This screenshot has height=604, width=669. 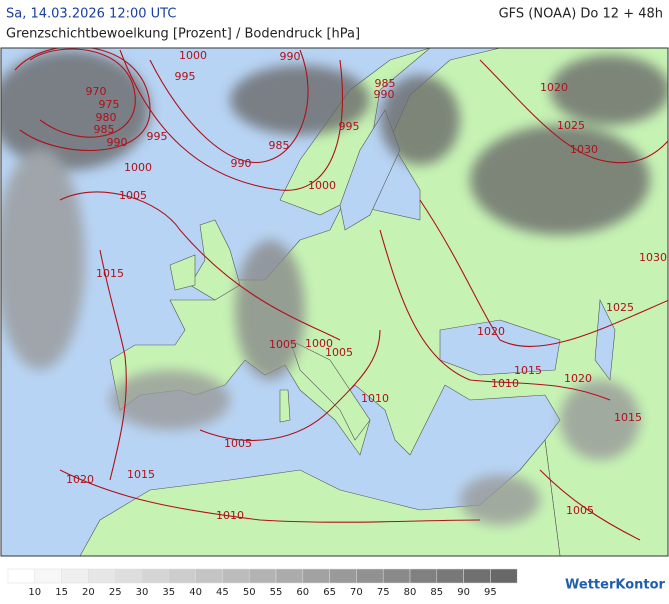 I want to click on legend-label: 10, so click(x=34, y=592).